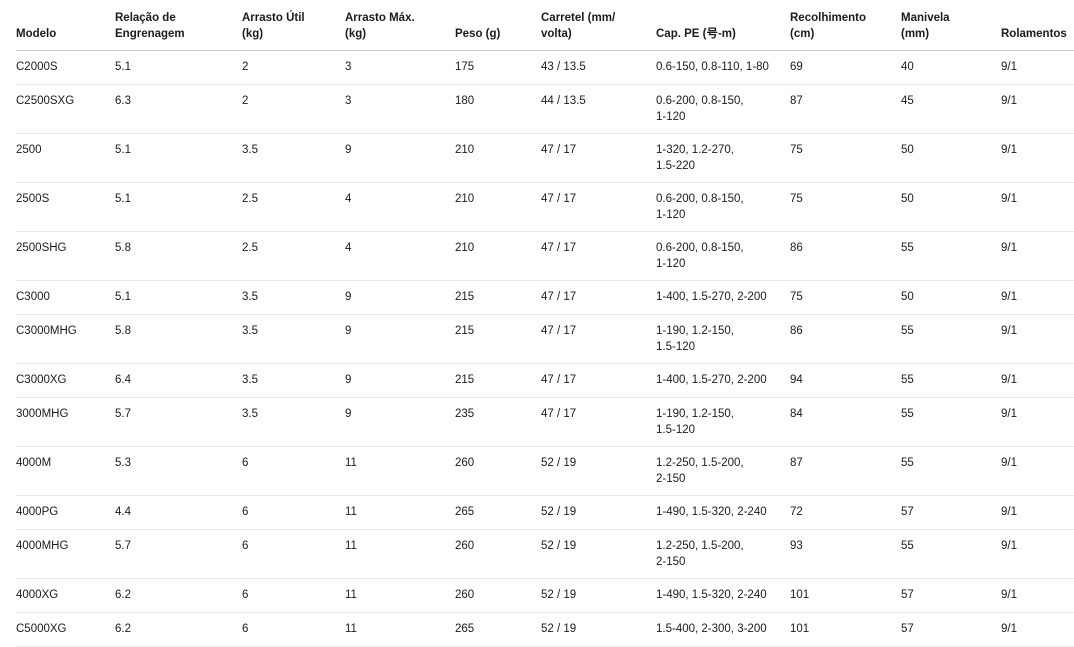 Image resolution: width=1074 pixels, height=647 pixels. Describe the element at coordinates (123, 414) in the screenshot. I see `table-cell: 5.7` at that location.